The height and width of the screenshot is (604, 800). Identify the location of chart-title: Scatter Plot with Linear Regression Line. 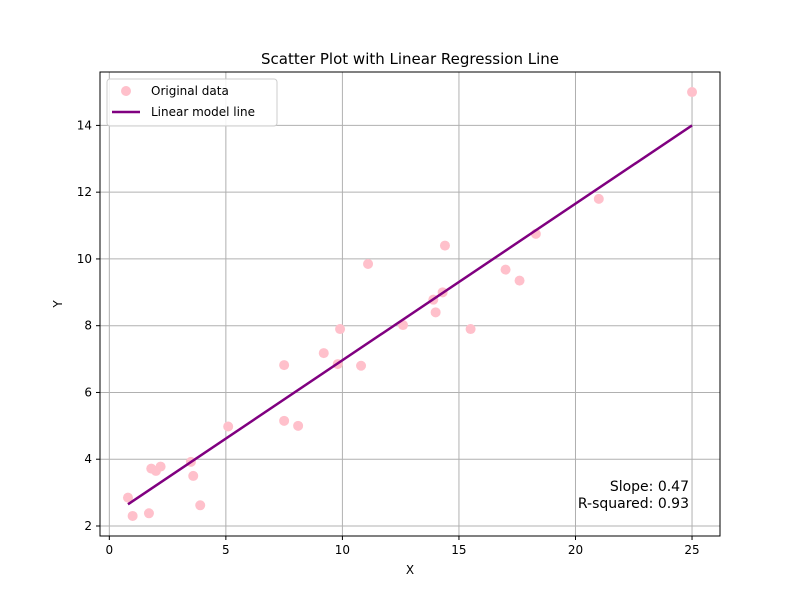
(410, 59).